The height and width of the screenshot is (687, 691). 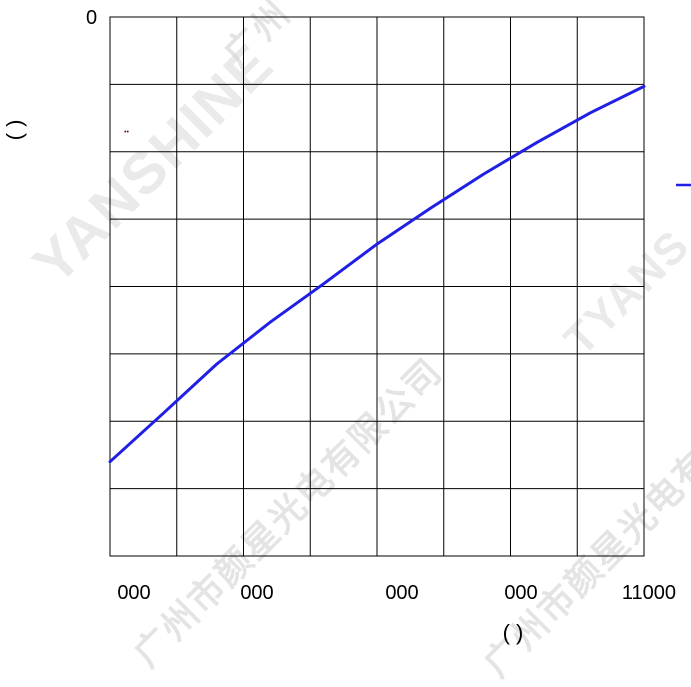 I want to click on x-axis-label: ( ), so click(x=513, y=632).